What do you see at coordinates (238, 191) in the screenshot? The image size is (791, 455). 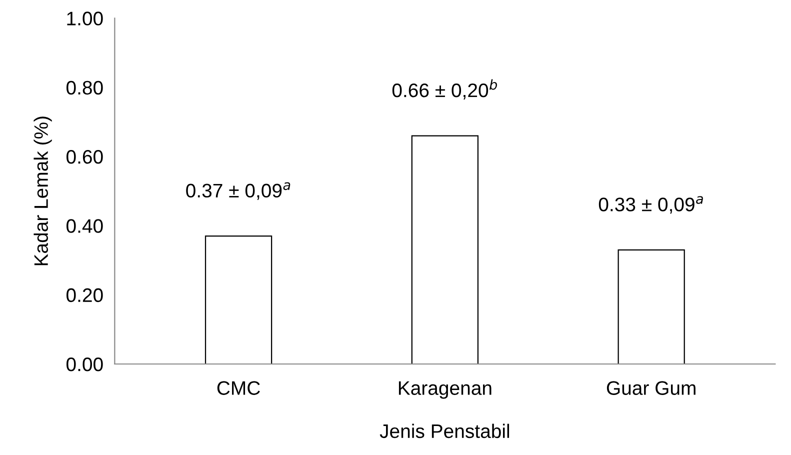 I see `data-label: 0.37 ± 0,09$^{a}$` at bounding box center [238, 191].